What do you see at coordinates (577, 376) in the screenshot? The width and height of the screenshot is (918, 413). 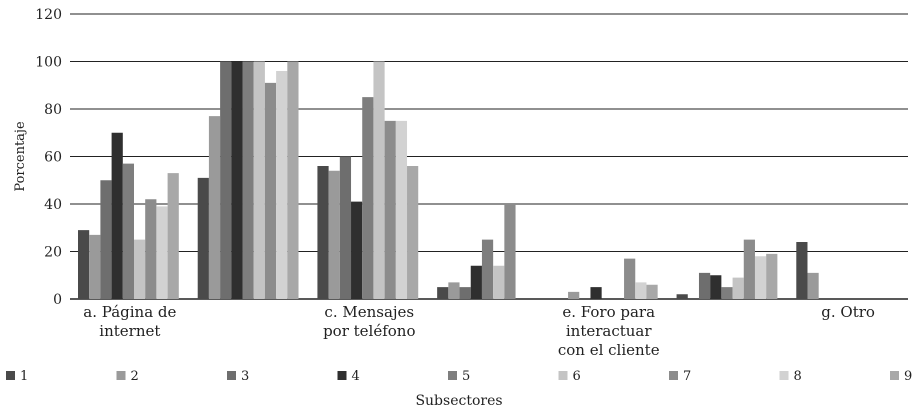 I see `legend-label: 6` at bounding box center [577, 376].